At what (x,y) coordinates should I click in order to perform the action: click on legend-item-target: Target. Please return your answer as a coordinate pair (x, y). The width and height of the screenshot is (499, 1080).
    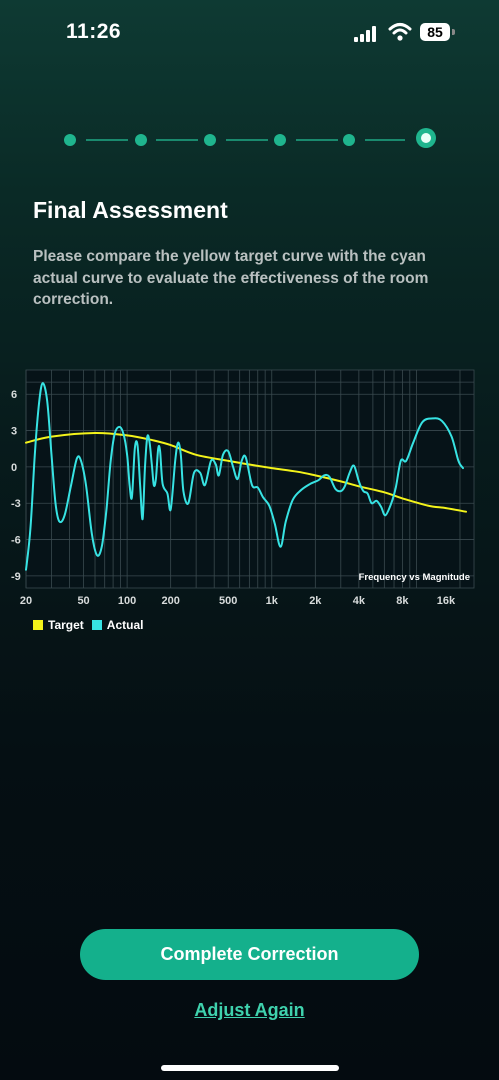
    Looking at the image, I should click on (58, 624).